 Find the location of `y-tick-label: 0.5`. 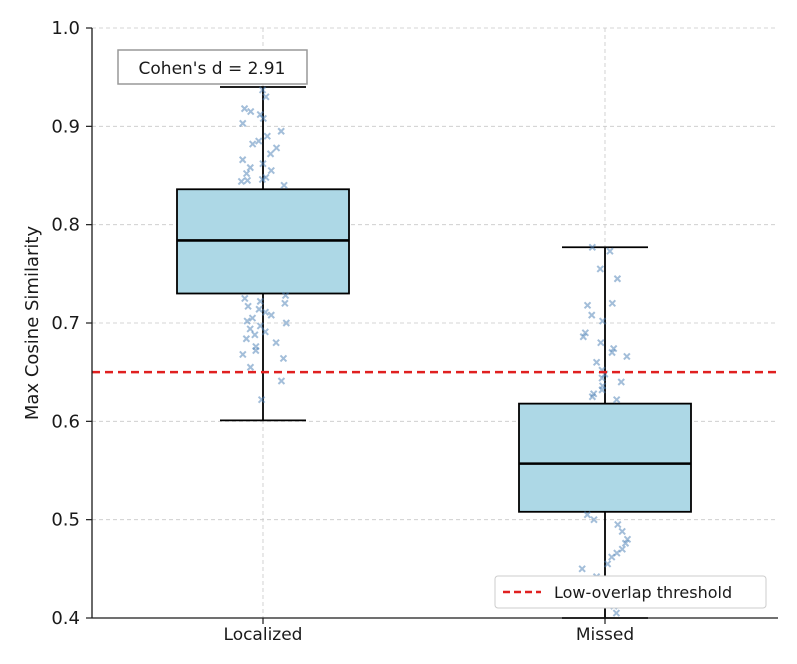

y-tick-label: 0.5 is located at coordinates (65, 520).